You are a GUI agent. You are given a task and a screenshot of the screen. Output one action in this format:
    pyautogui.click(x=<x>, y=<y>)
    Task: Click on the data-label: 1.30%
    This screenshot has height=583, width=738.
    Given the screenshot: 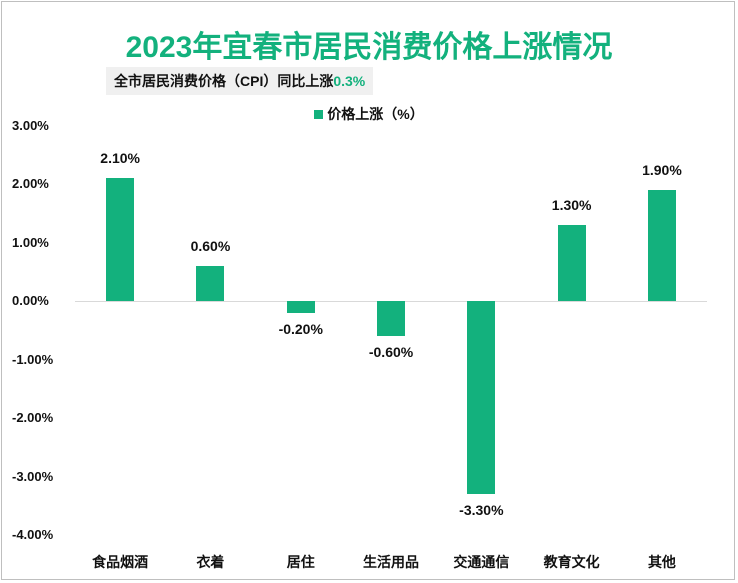 What is the action you would take?
    pyautogui.click(x=571, y=204)
    